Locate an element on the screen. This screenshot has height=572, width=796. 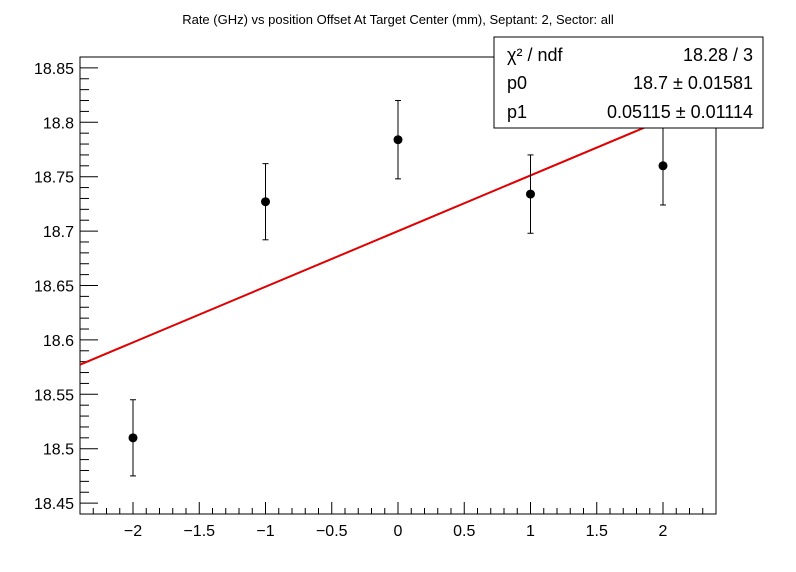
stats-box-frame is located at coordinates (628, 82).